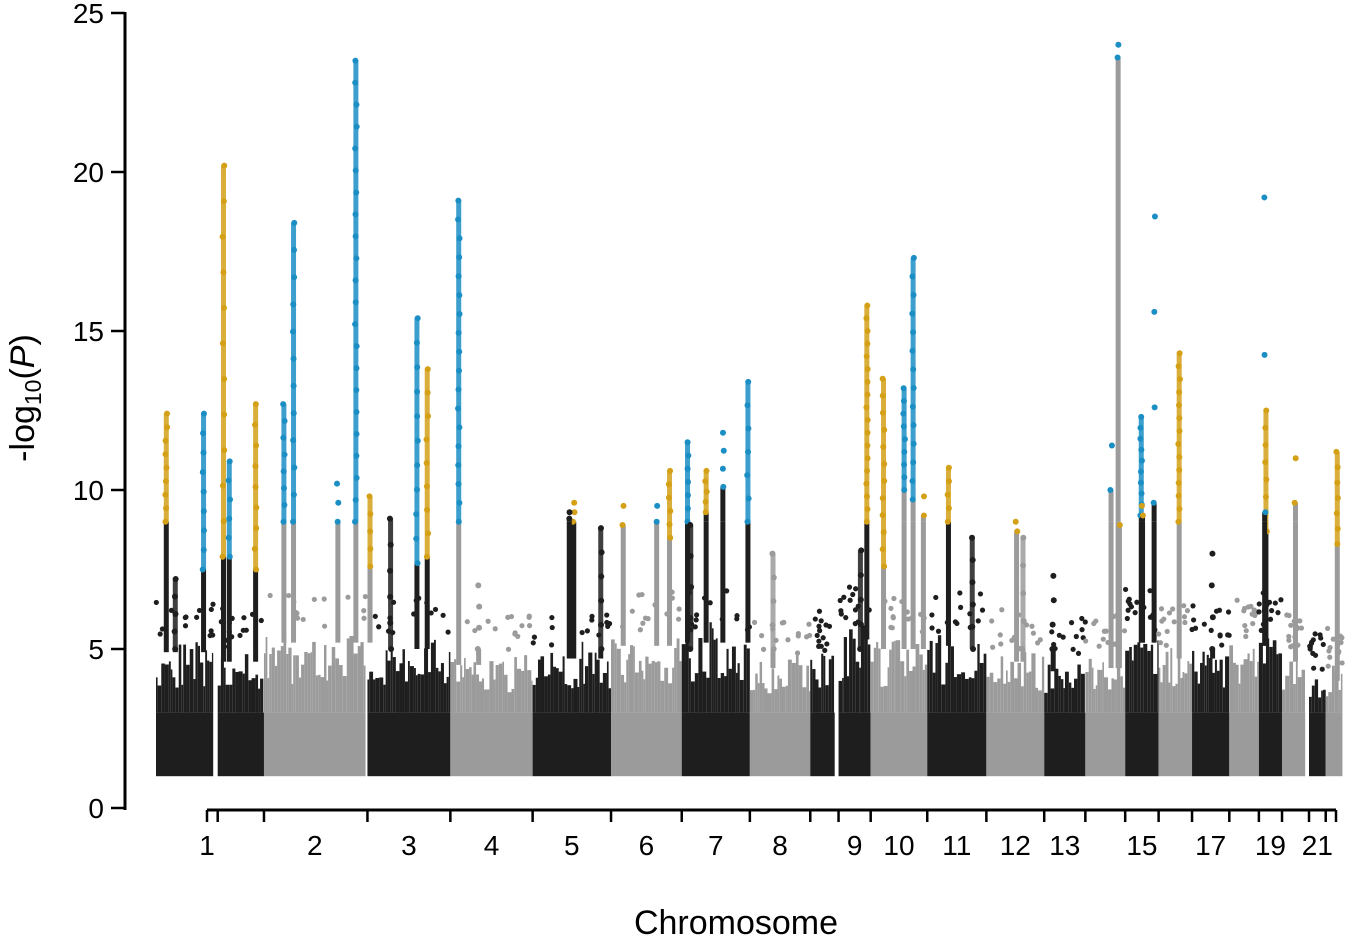 The image size is (1345, 938). Describe the element at coordinates (96, 808) in the screenshot. I see `y-tick-label-0: 0` at that location.